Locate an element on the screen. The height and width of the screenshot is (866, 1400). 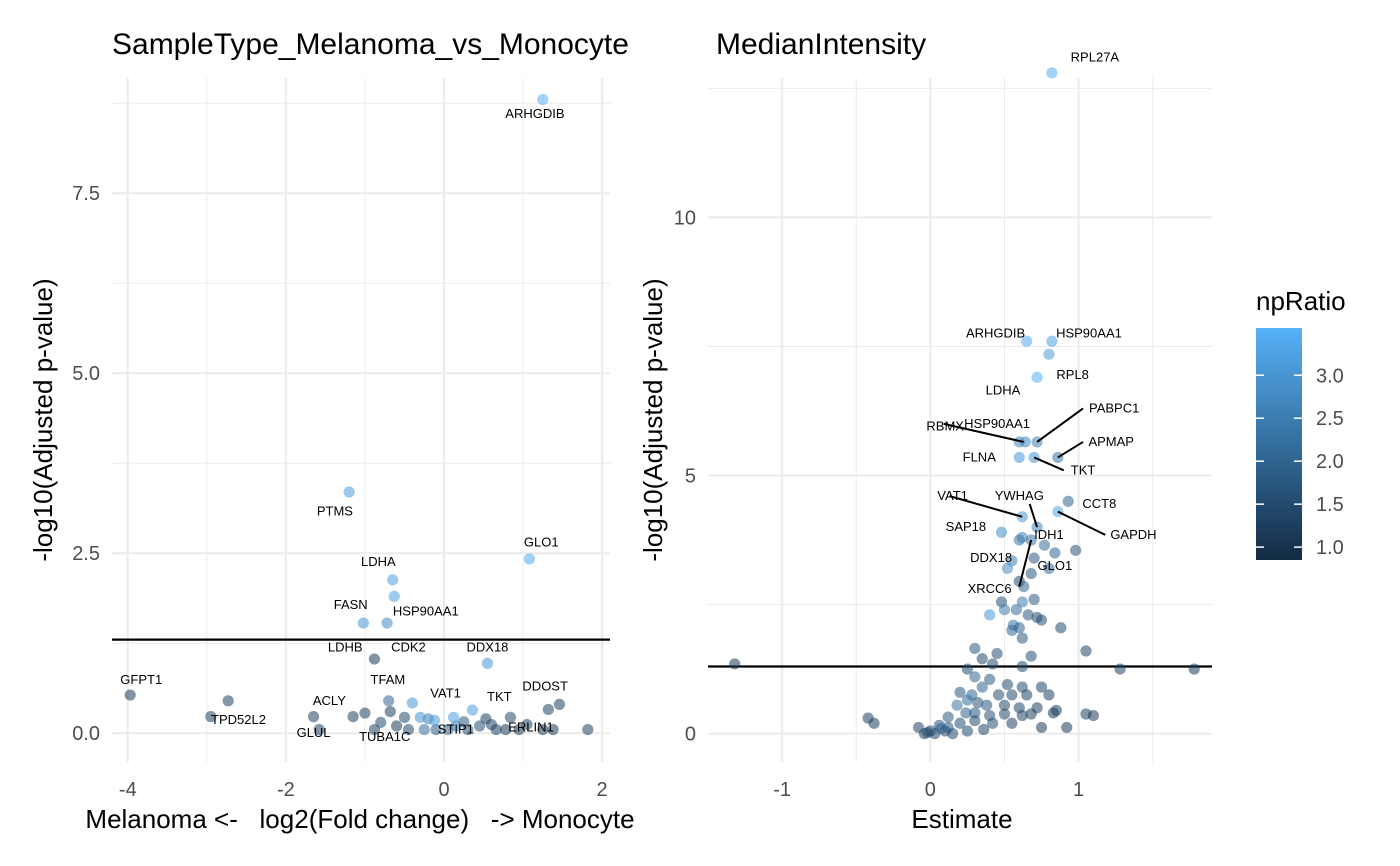
y-tick-label: 10 is located at coordinates (685, 218).